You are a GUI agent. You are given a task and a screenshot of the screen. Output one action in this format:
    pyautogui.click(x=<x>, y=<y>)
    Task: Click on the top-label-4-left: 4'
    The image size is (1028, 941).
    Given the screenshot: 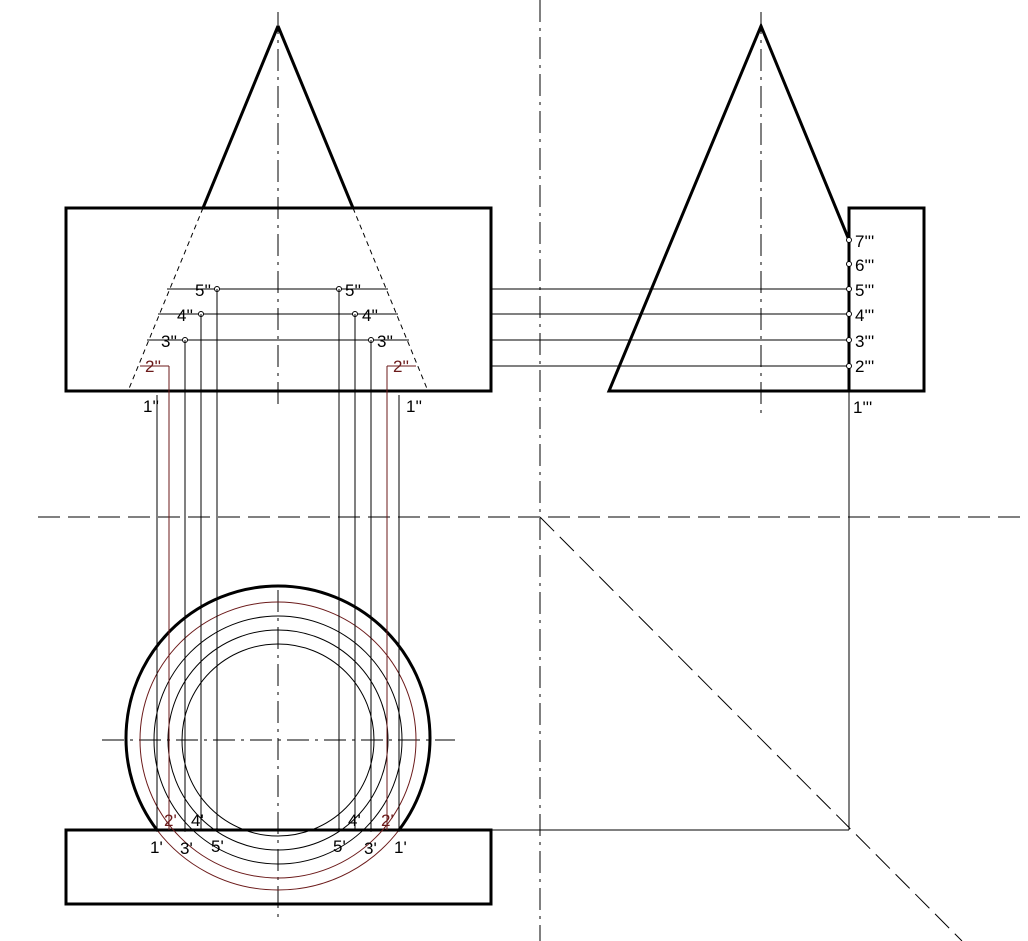 What is the action you would take?
    pyautogui.click(x=197, y=820)
    